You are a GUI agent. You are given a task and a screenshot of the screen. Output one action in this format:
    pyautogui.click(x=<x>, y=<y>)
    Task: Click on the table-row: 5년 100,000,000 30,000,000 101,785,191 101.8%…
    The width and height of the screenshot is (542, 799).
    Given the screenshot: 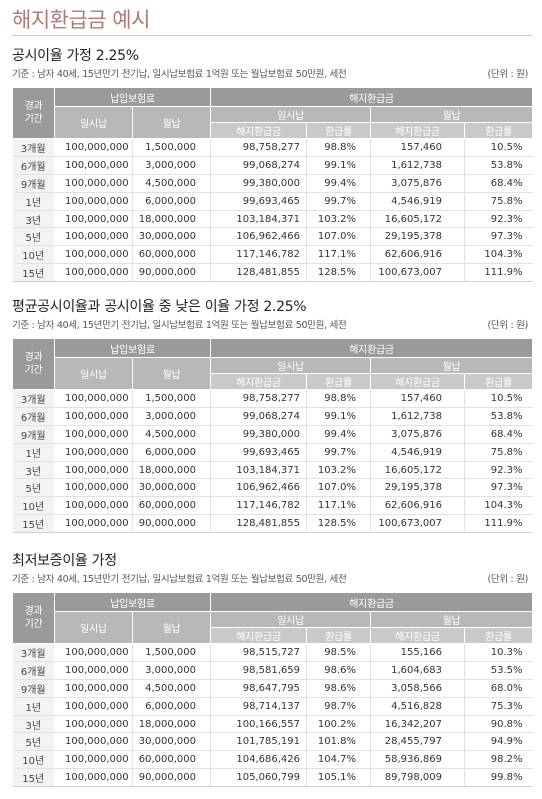 What is the action you would take?
    pyautogui.click(x=272, y=742)
    